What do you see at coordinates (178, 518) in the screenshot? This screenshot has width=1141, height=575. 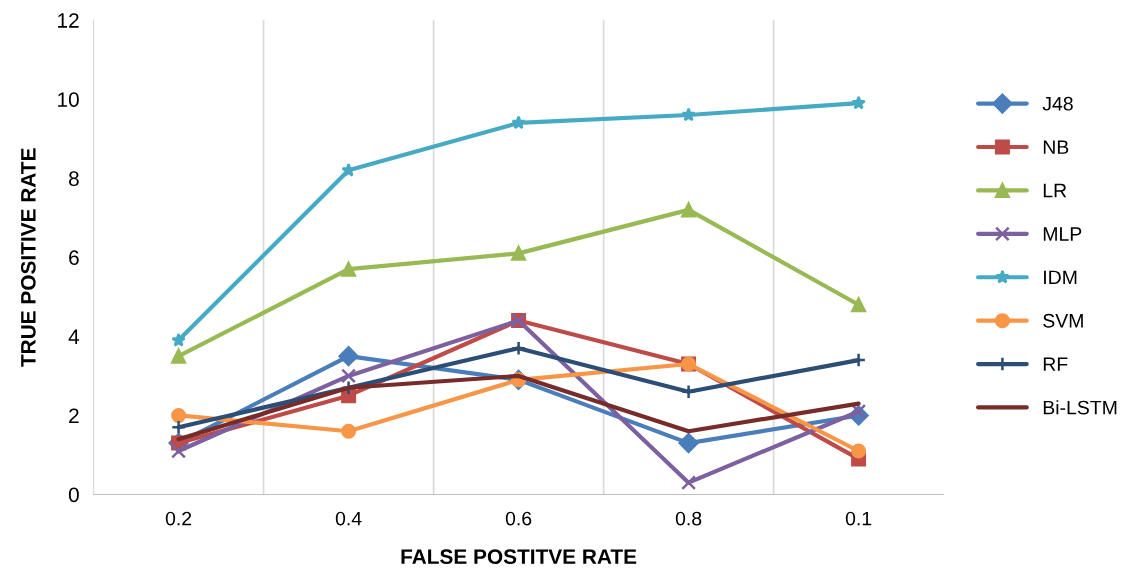 I see `x-tick-label: 0.2` at bounding box center [178, 518].